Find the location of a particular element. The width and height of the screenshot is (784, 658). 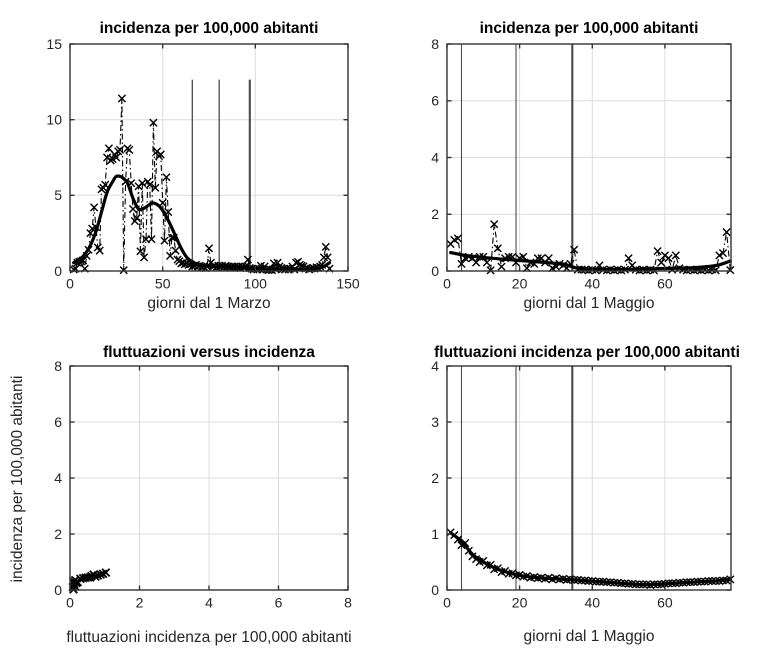

chart4-xlabel: giorni dal 1 Maggio is located at coordinates (589, 636).